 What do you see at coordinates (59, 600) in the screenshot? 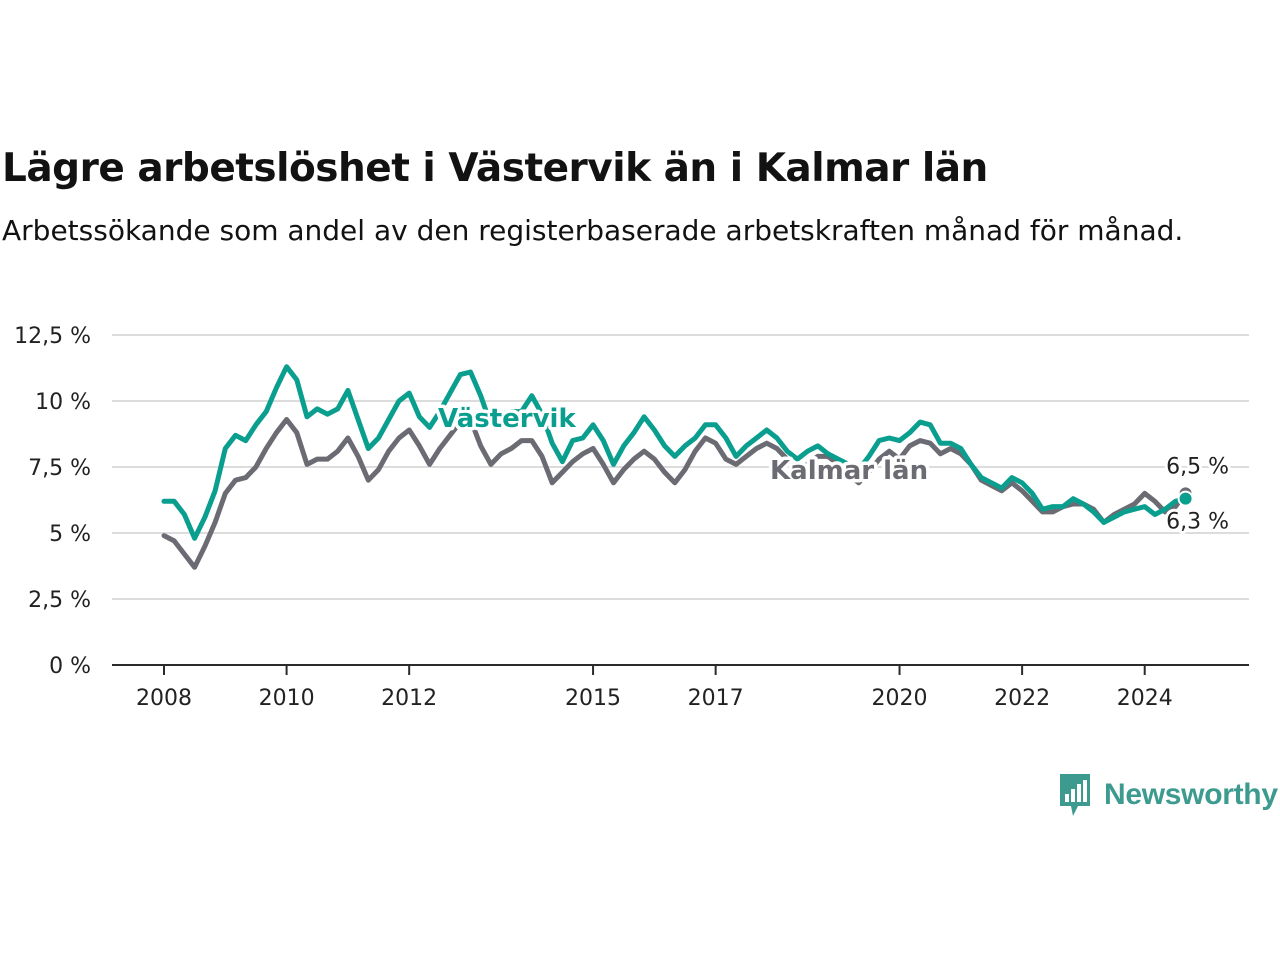
I see `y-tick-label: 2,5 %` at bounding box center [59, 600].